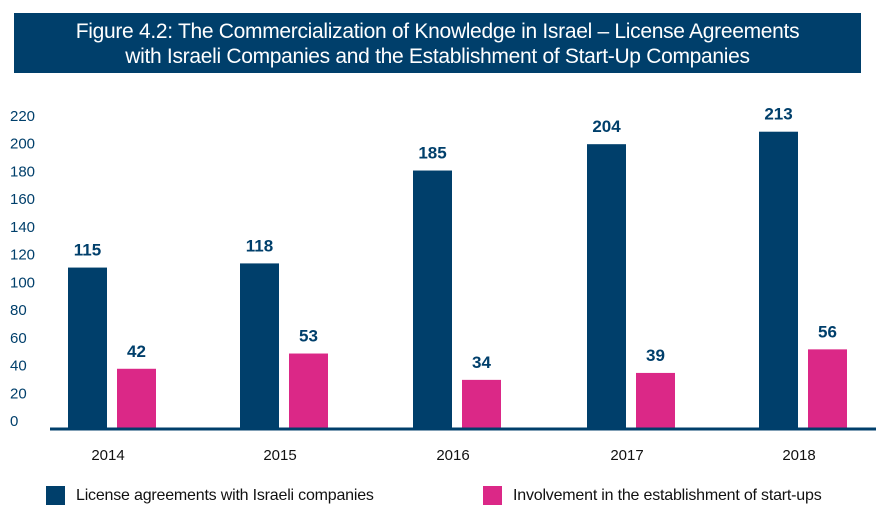  I want to click on legend-swatch-startups, so click(492, 495).